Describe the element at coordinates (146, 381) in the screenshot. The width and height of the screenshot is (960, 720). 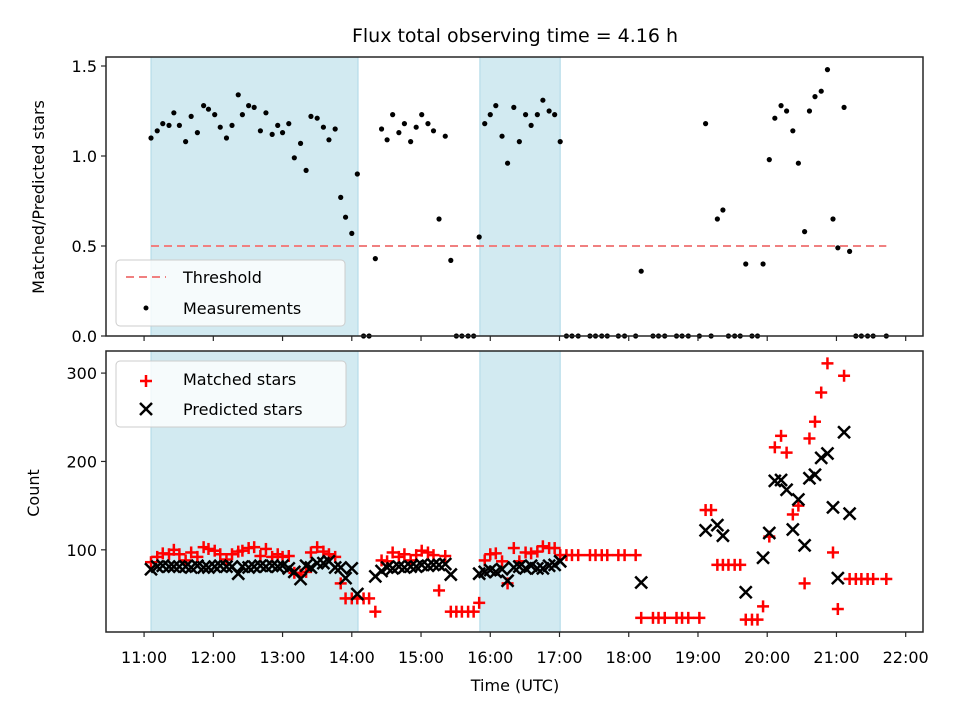
I see `legend-matched-swatch` at that location.